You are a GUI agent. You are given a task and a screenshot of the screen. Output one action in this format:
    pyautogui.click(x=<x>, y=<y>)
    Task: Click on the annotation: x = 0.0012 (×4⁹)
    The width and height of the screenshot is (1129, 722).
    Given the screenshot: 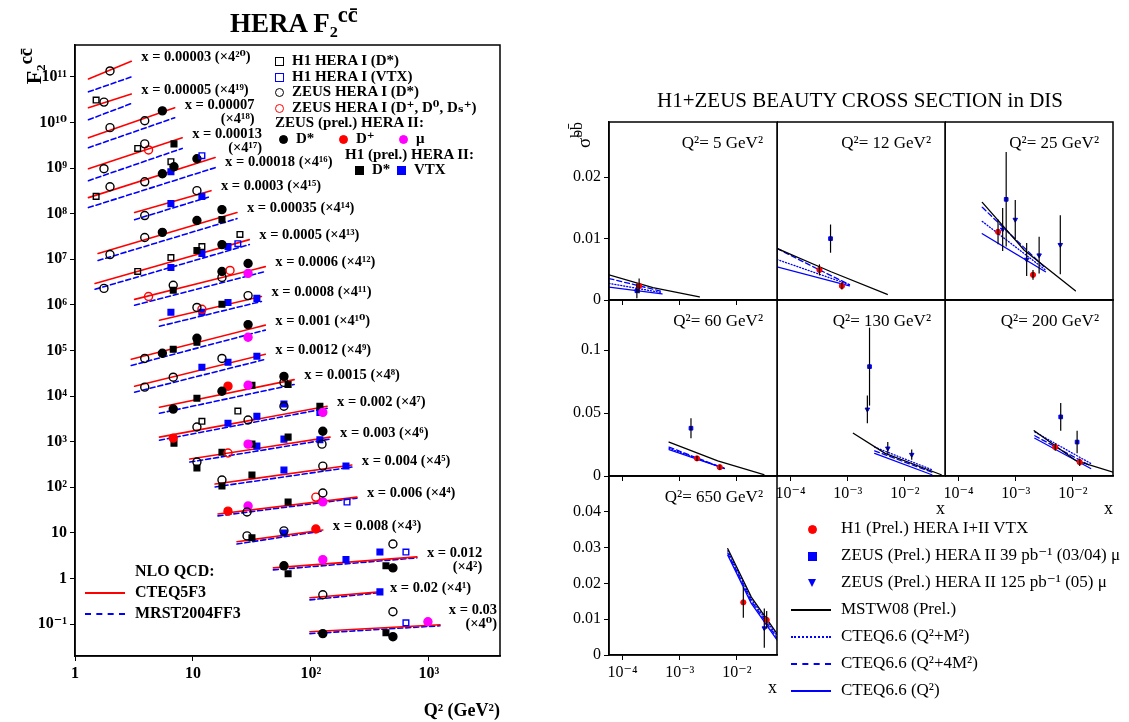 What is the action you would take?
    pyautogui.click(x=323, y=349)
    